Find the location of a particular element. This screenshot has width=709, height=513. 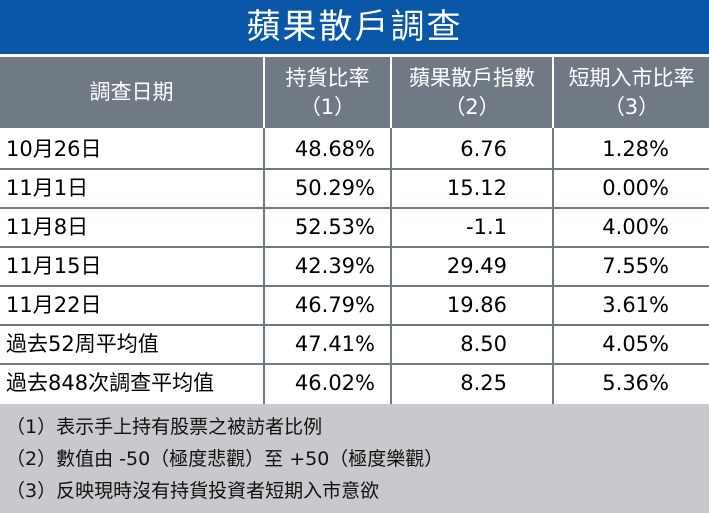

cell-holding: 50.29% is located at coordinates (334, 188).